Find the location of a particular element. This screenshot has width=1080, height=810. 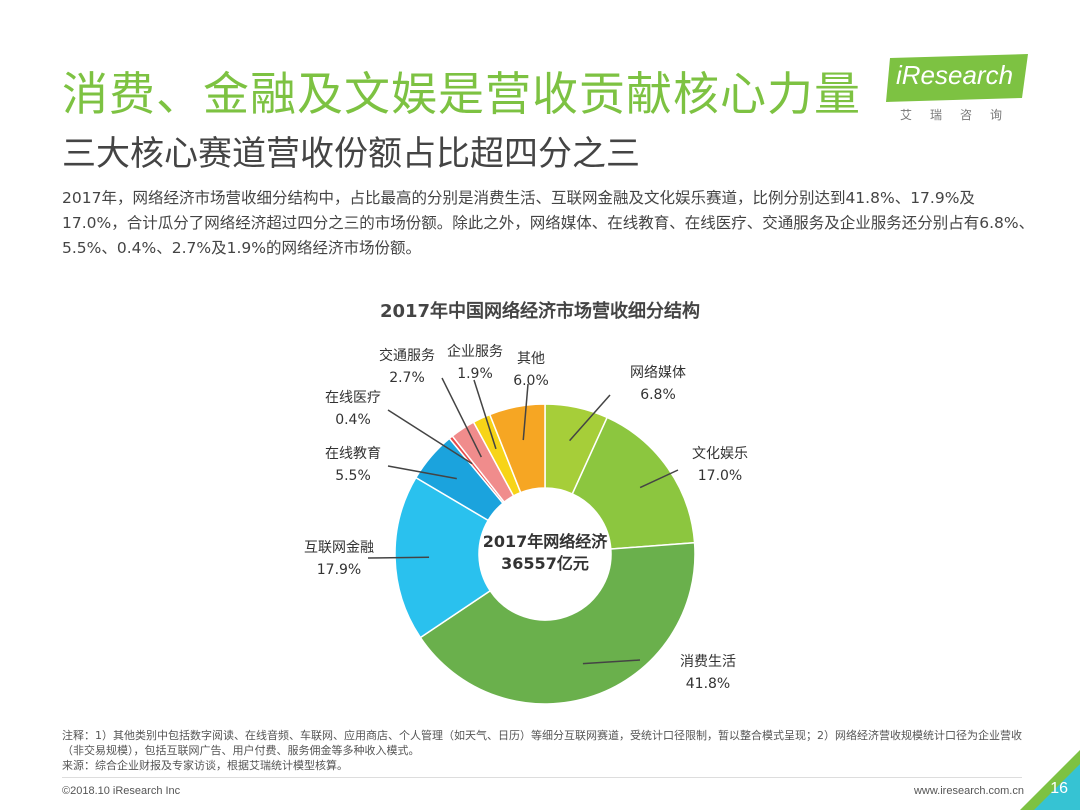

slice-value-label-1: 6.8% is located at coordinates (658, 395).